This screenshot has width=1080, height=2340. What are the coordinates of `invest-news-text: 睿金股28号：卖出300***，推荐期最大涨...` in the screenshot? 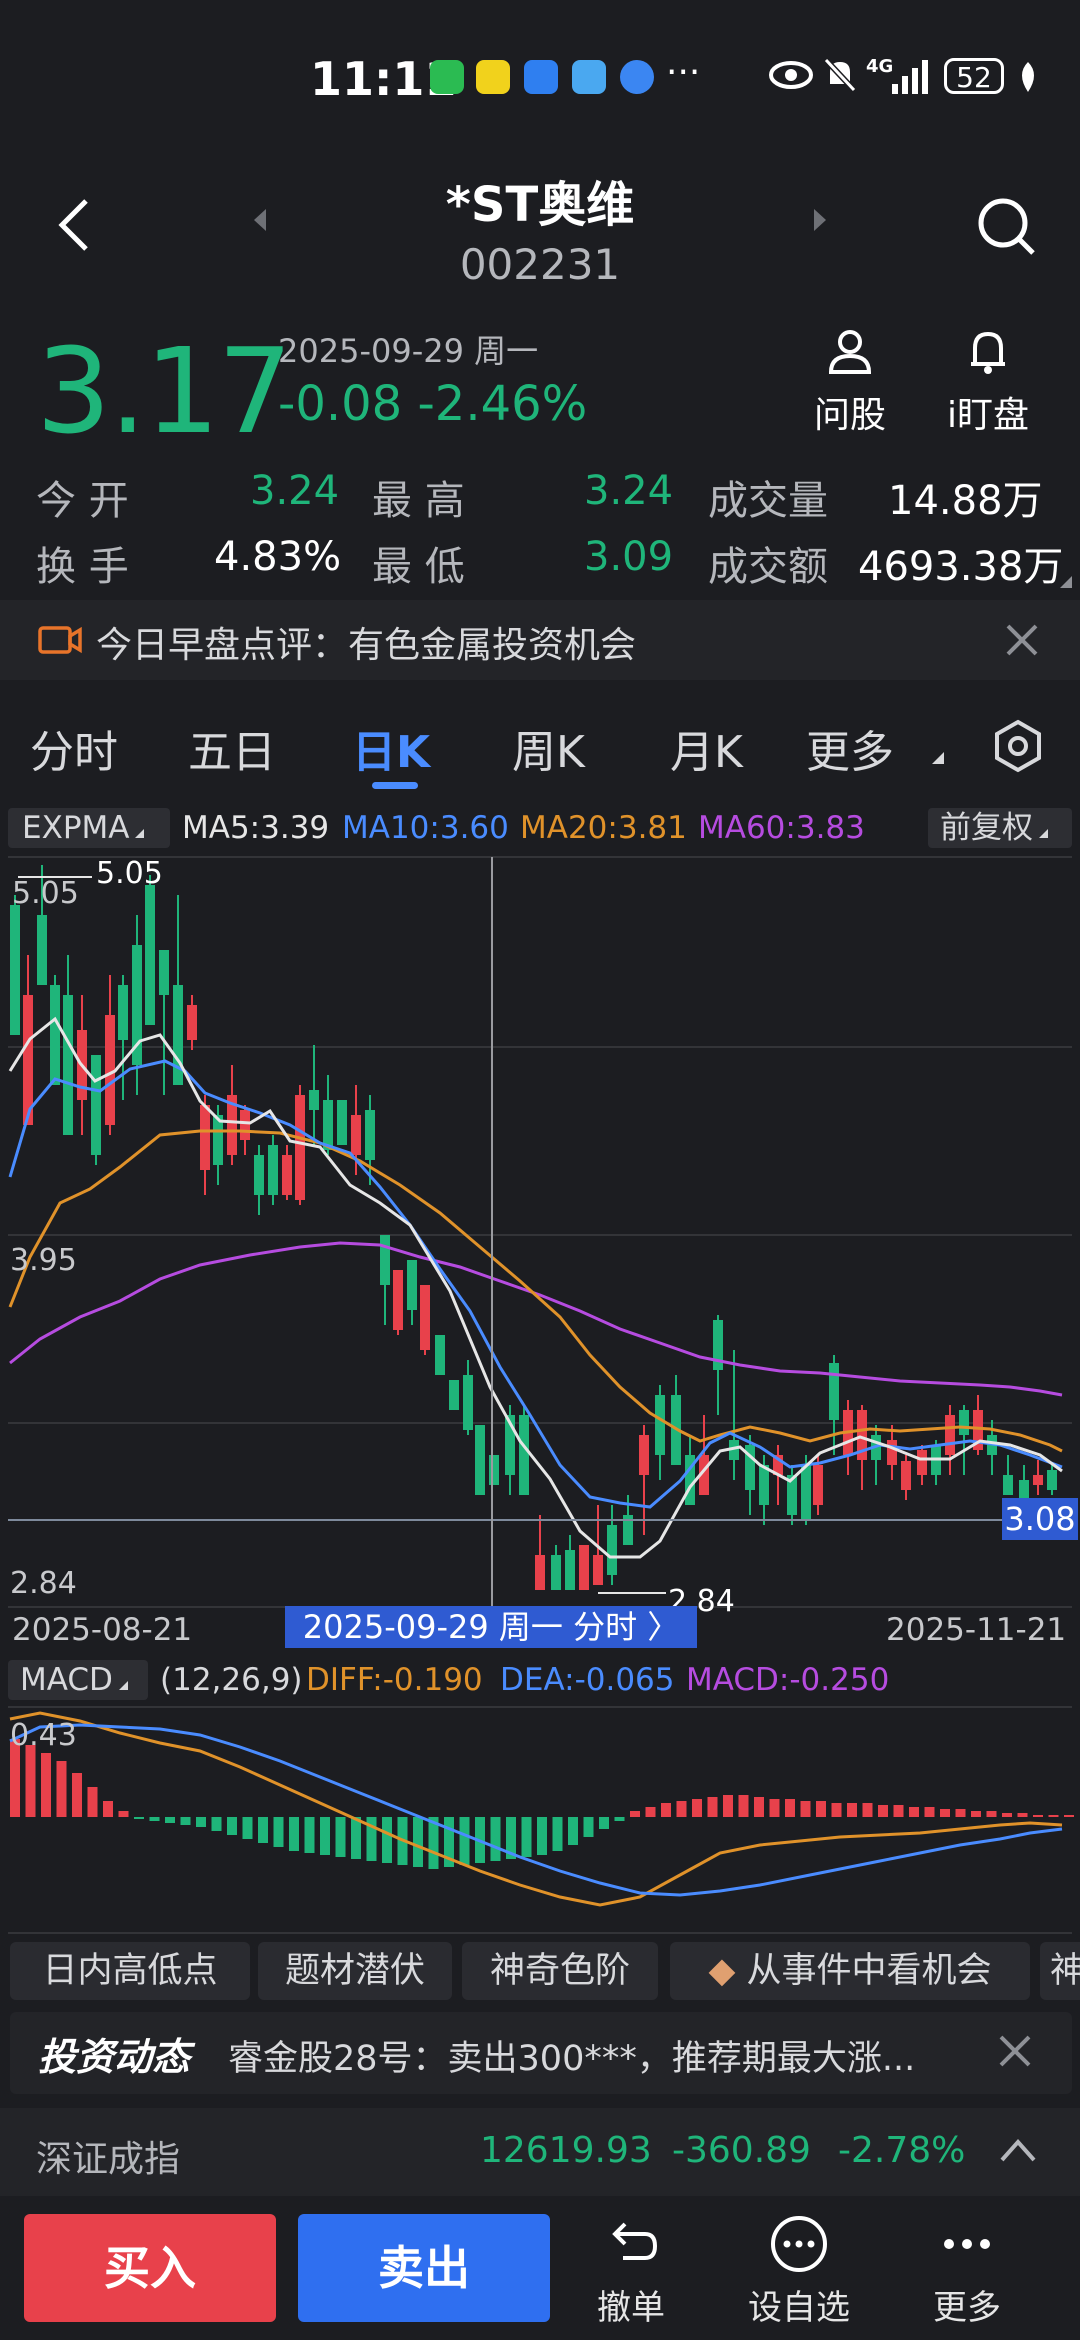 It's located at (572, 2059).